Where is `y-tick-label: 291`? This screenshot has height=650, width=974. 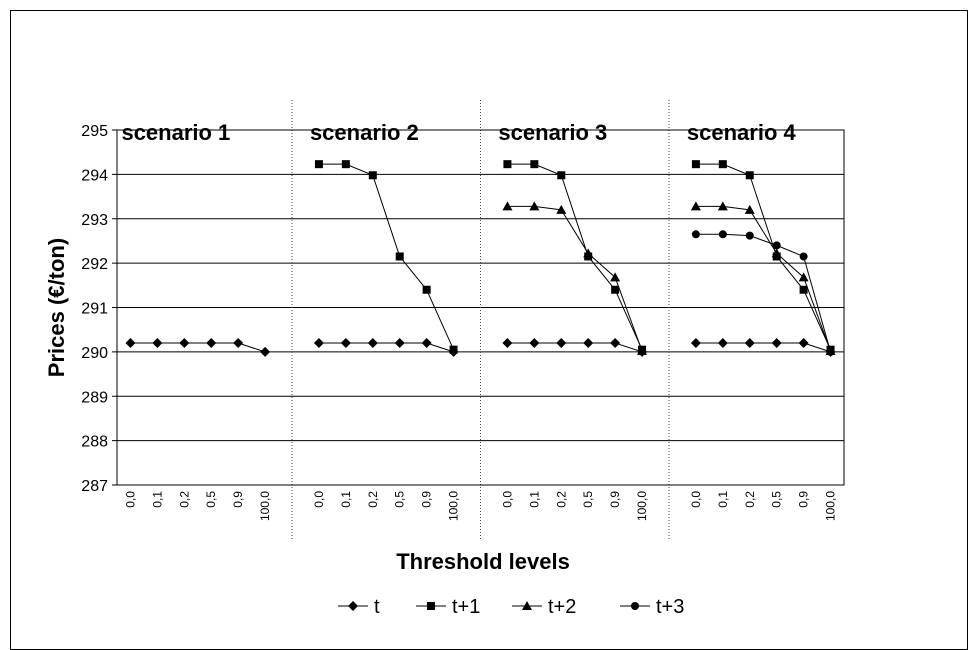 y-tick-label: 291 is located at coordinates (94, 309).